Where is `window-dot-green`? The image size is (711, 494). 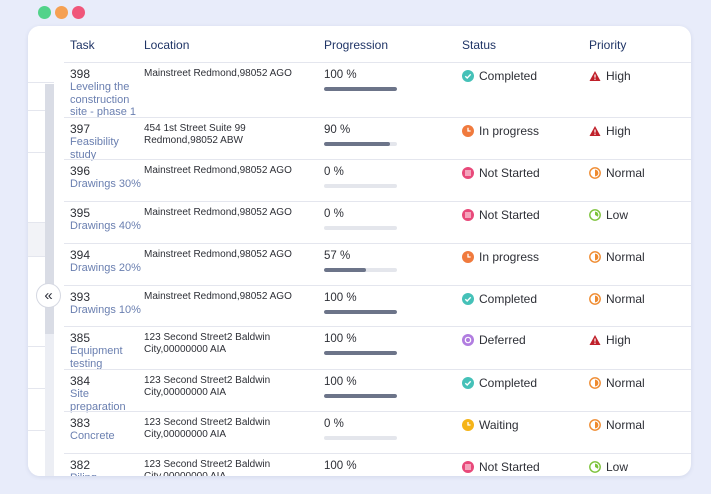
window-dot-green is located at coordinates (44, 12).